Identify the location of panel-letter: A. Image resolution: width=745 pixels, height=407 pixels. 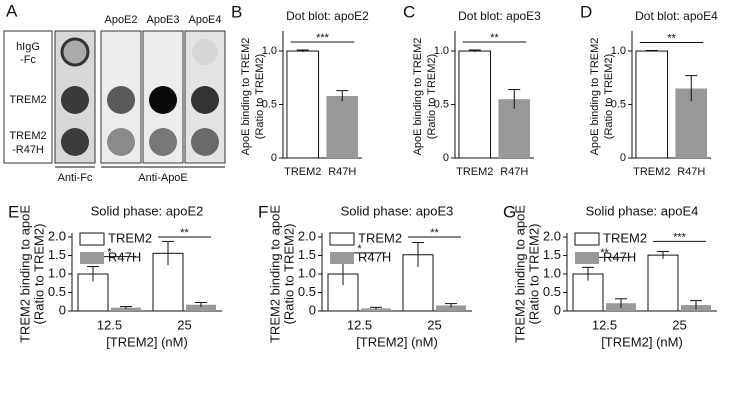
(12, 10).